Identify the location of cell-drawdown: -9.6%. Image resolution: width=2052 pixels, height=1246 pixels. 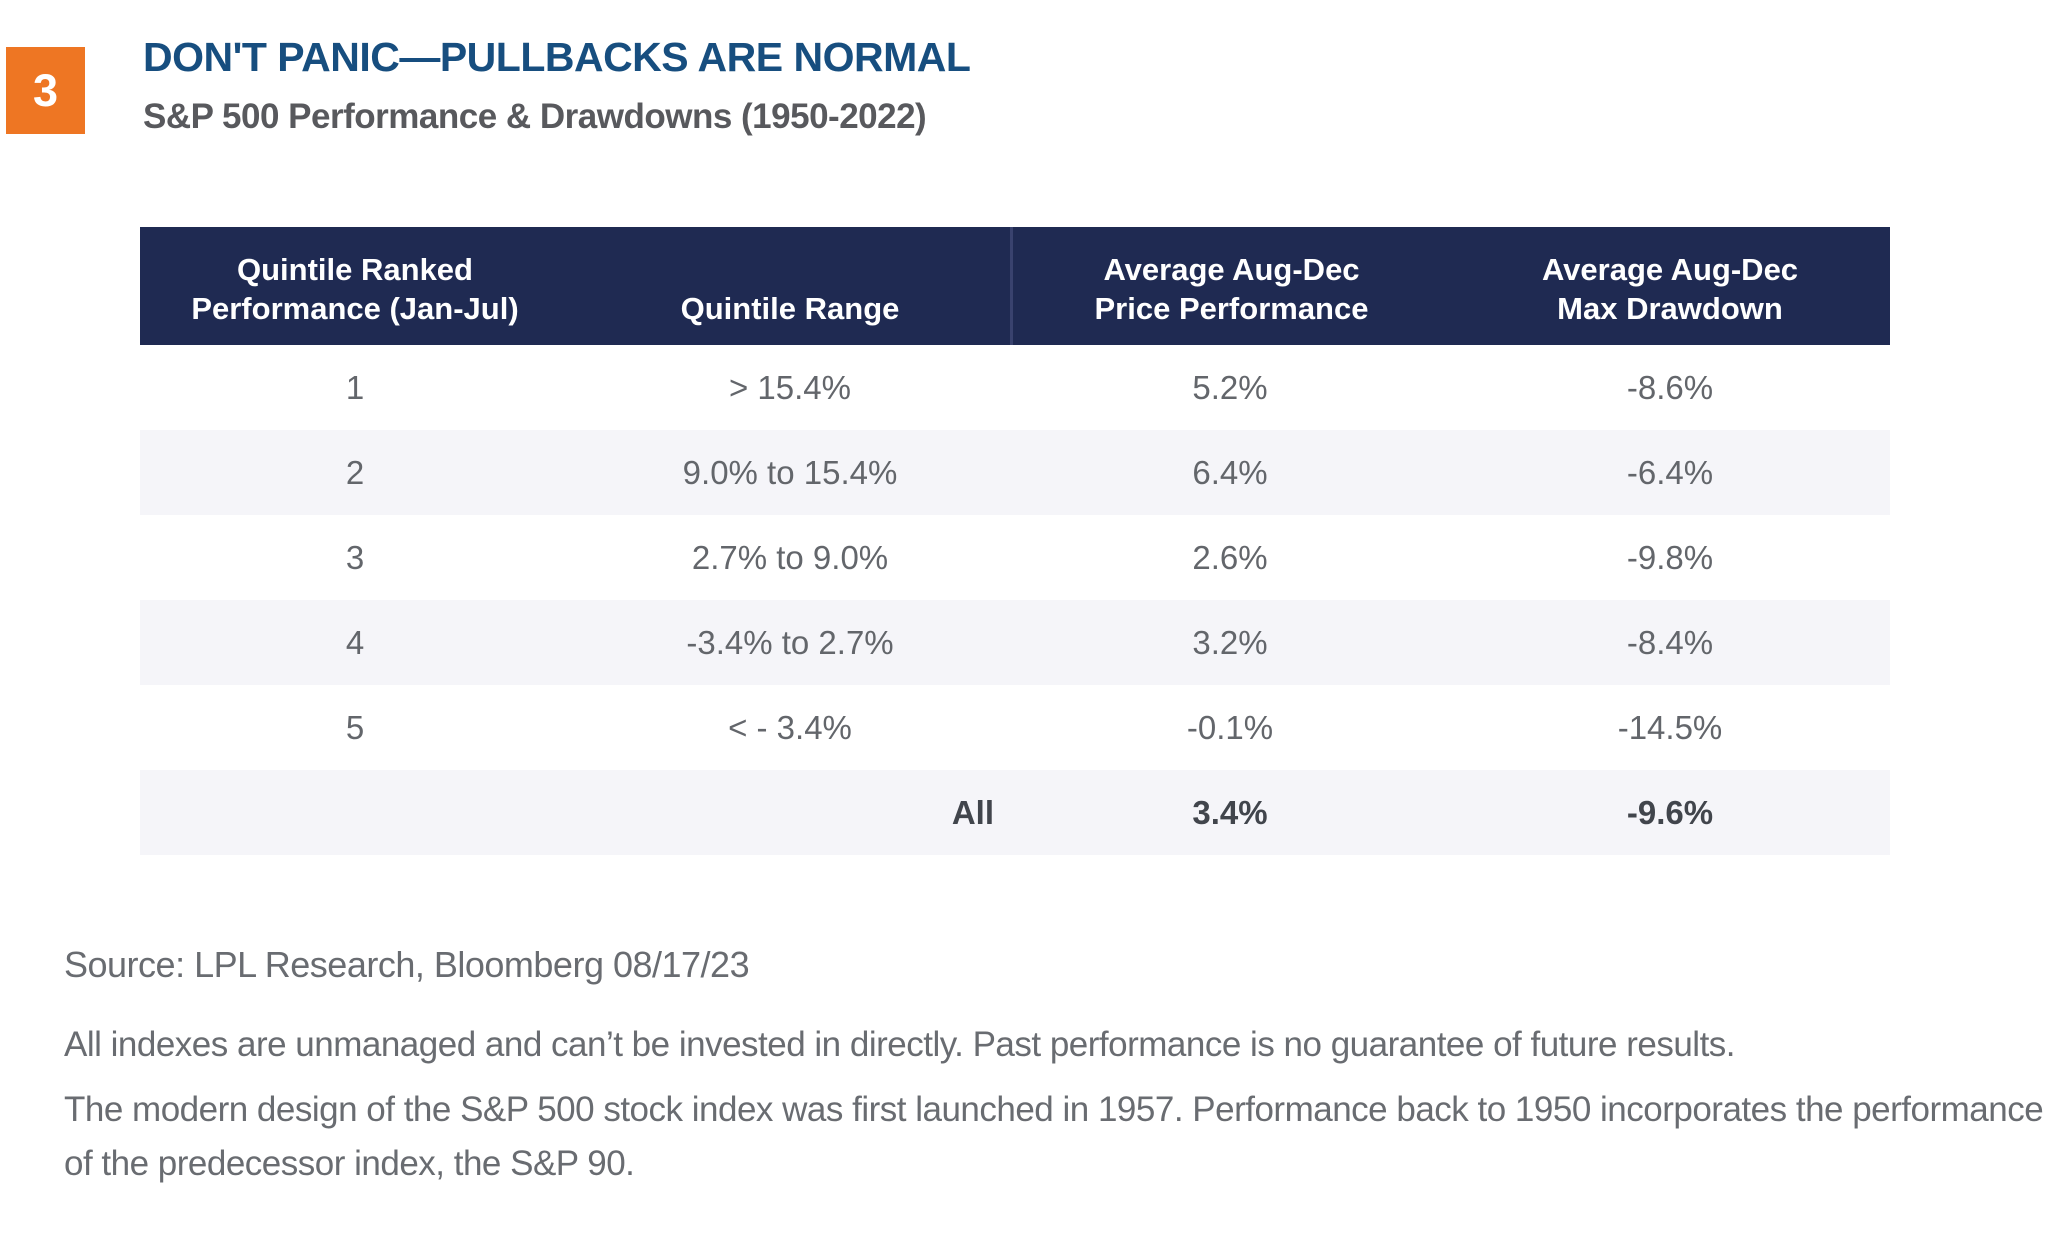
(1670, 812).